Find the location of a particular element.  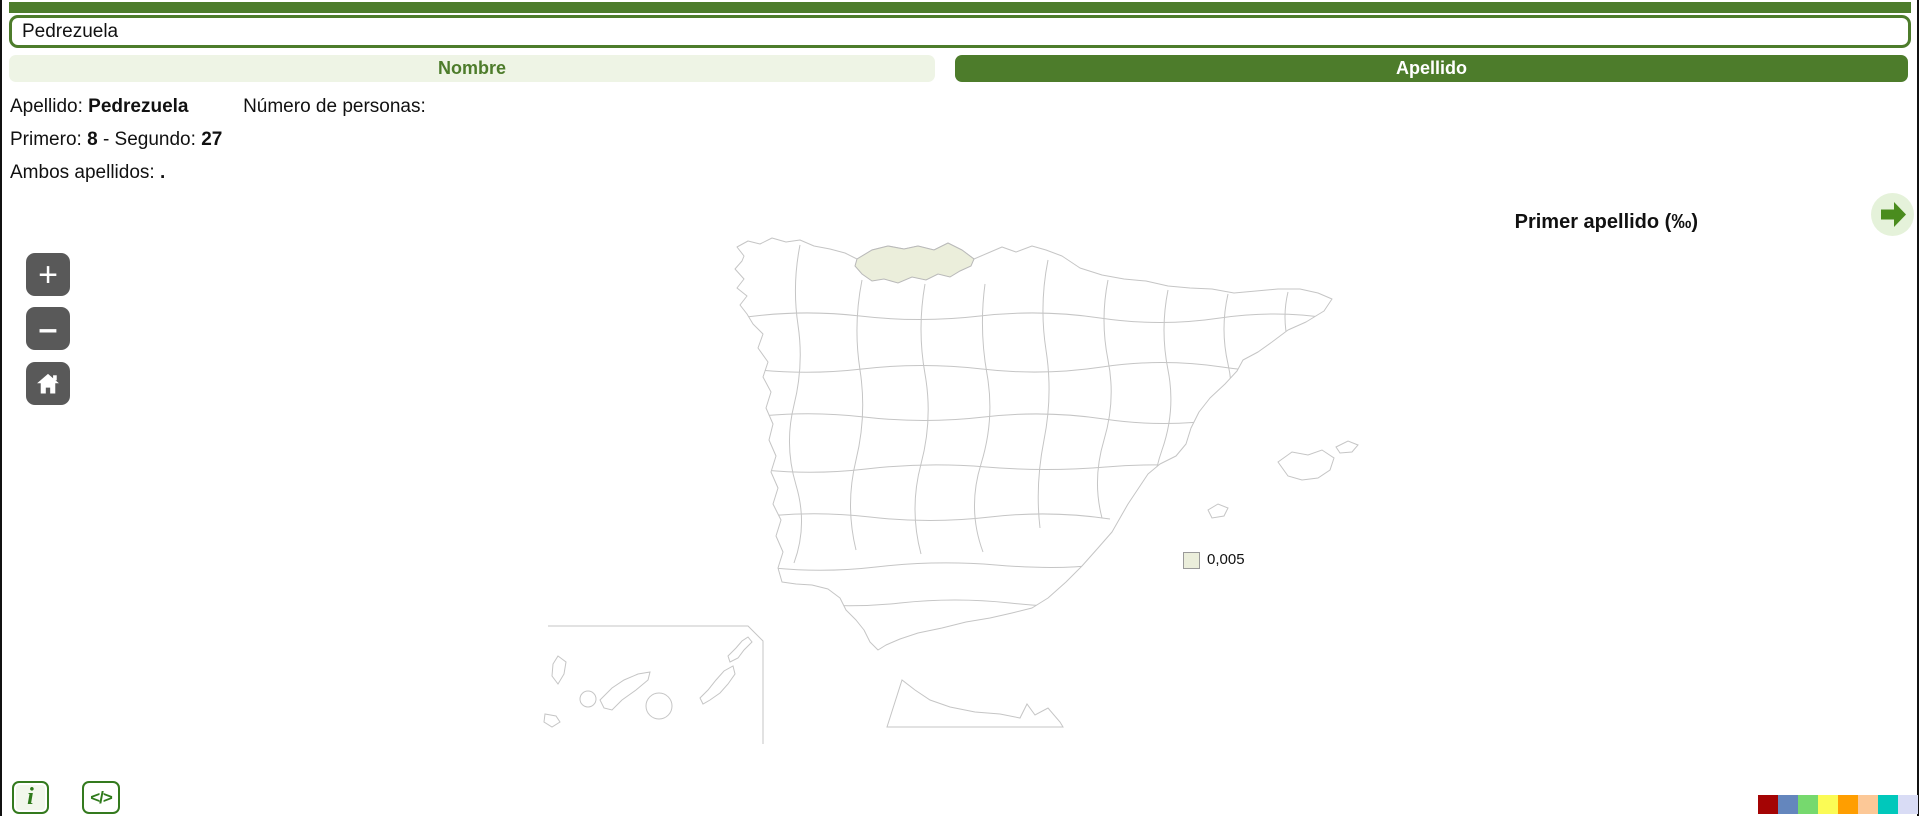

zoom-in-button: + is located at coordinates (48, 274).